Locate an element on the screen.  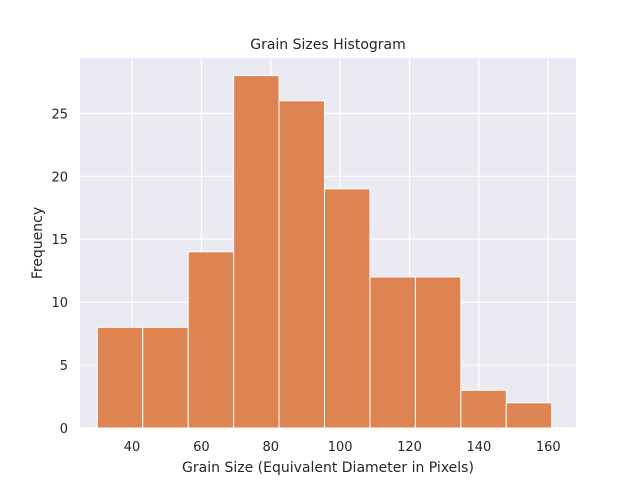
y-tick-label: 15 is located at coordinates (59, 240).